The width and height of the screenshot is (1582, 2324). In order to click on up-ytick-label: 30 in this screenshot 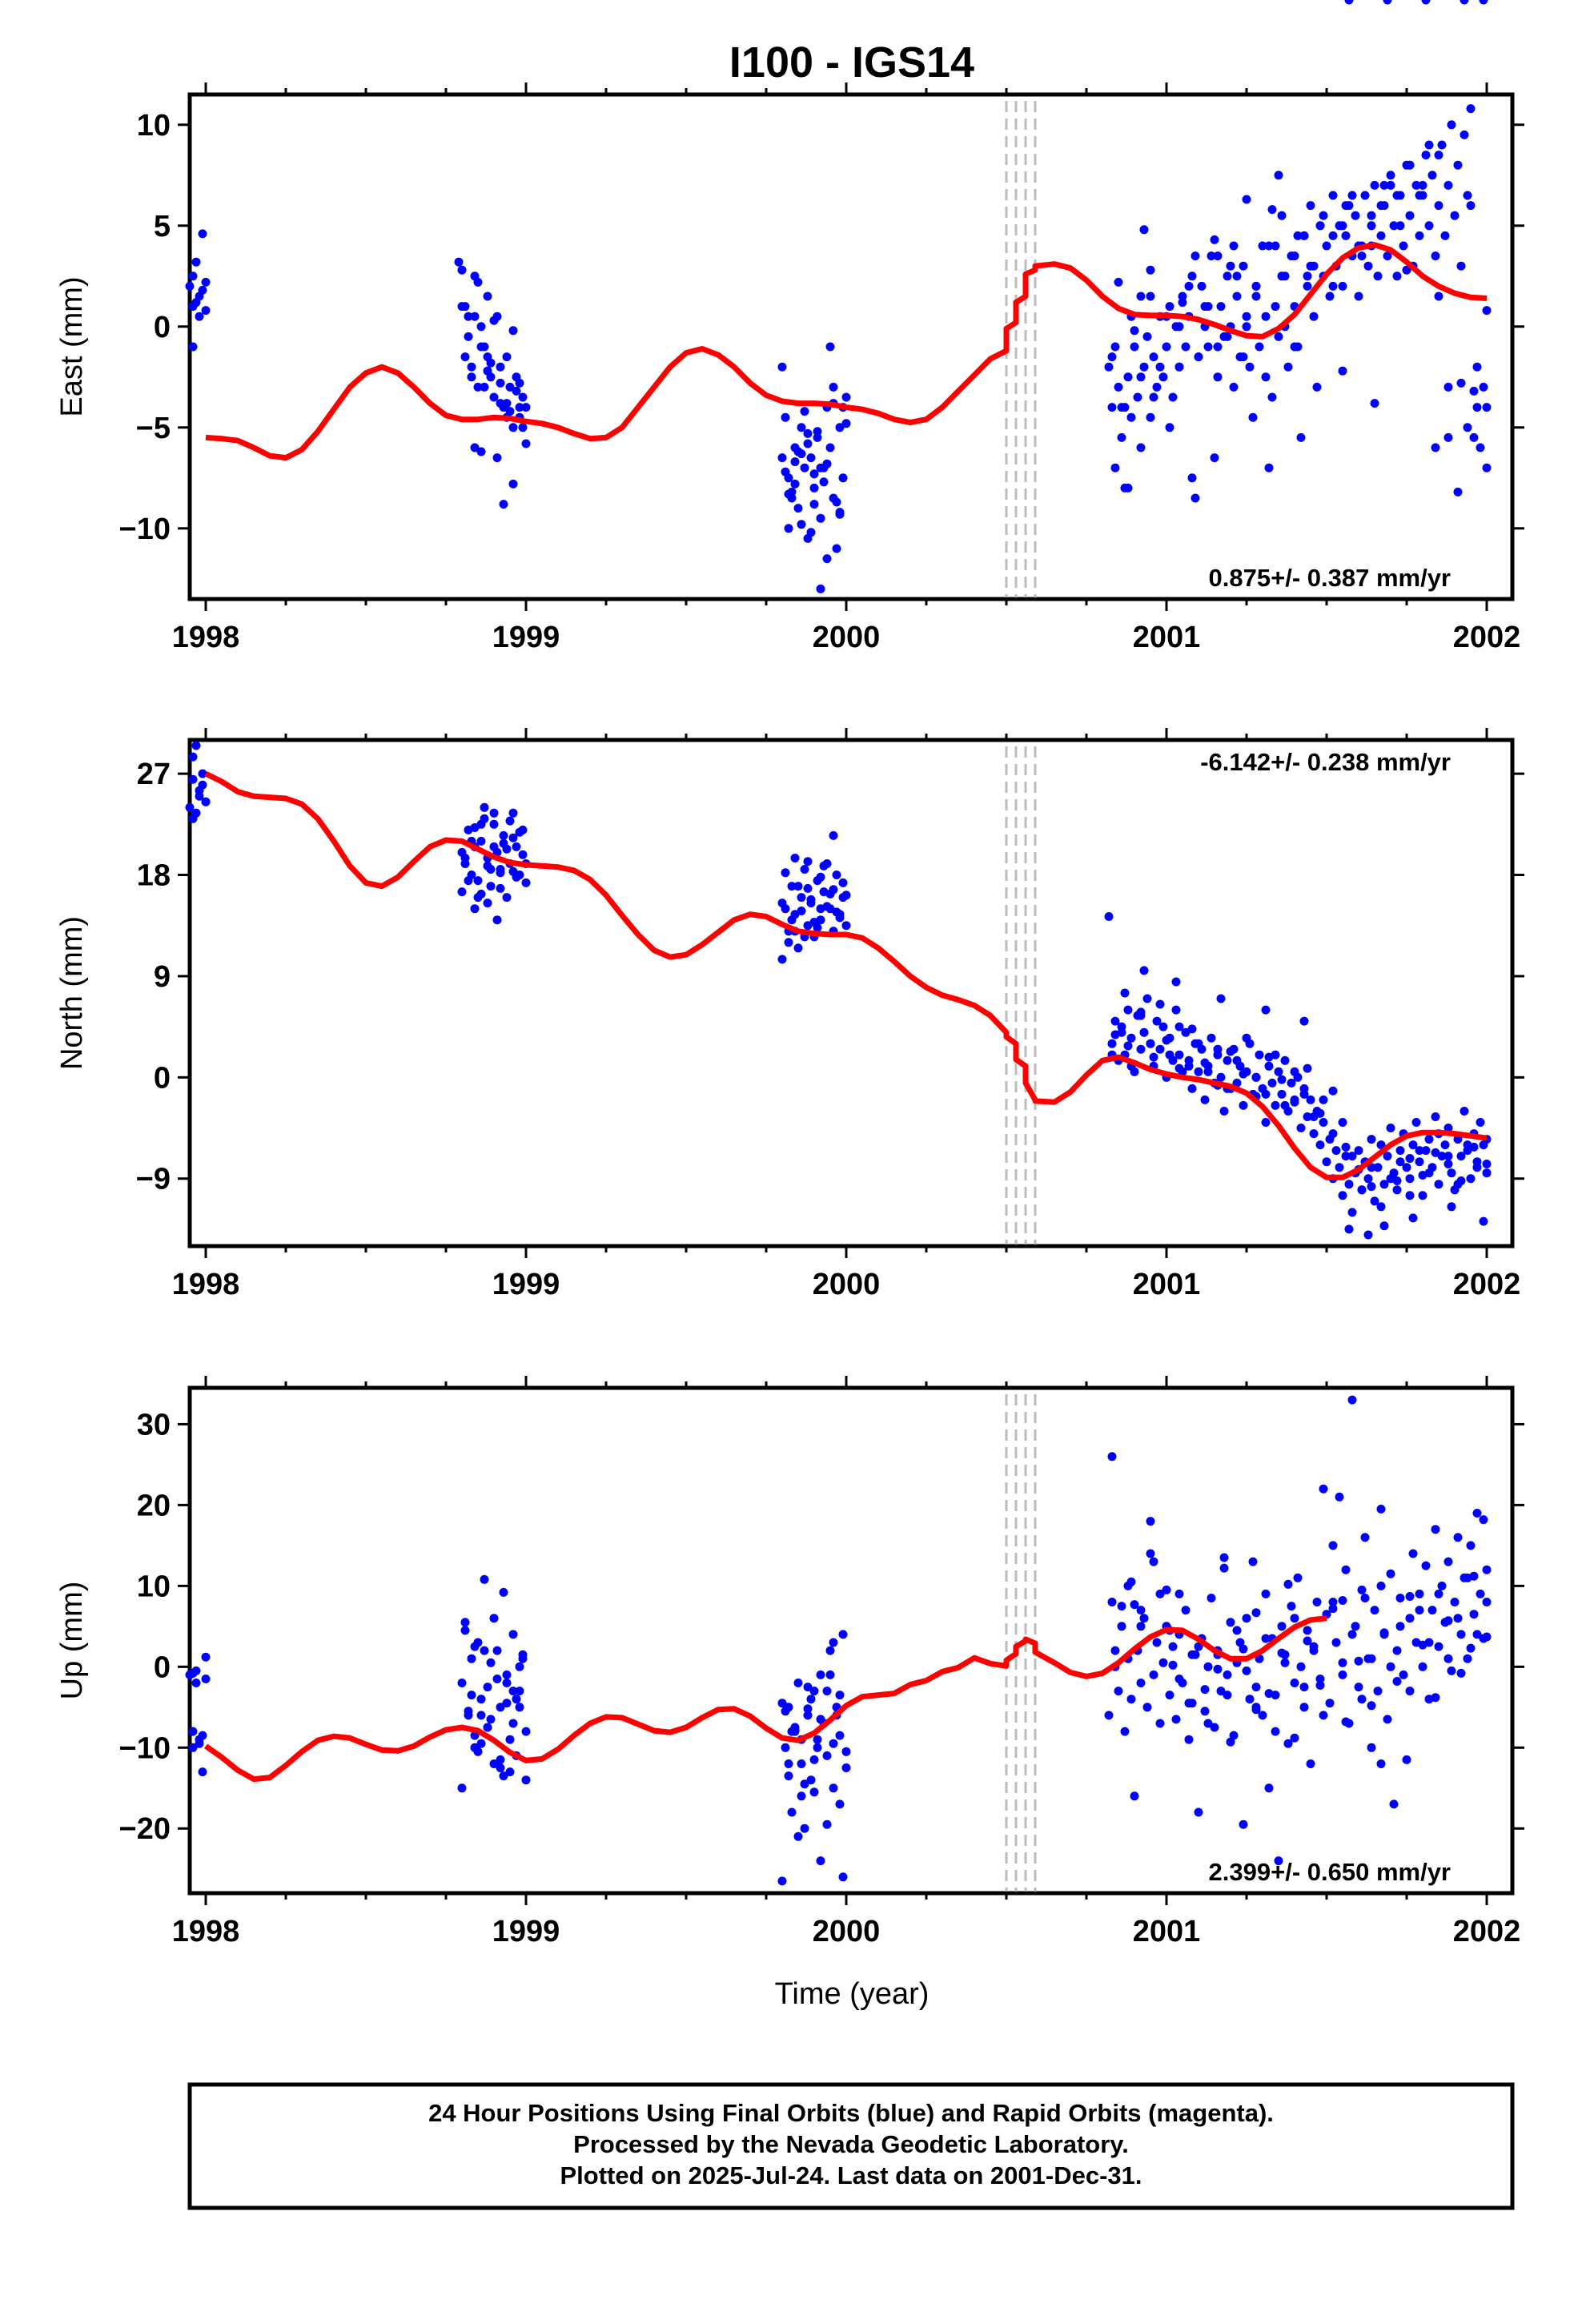, I will do `click(154, 1424)`.